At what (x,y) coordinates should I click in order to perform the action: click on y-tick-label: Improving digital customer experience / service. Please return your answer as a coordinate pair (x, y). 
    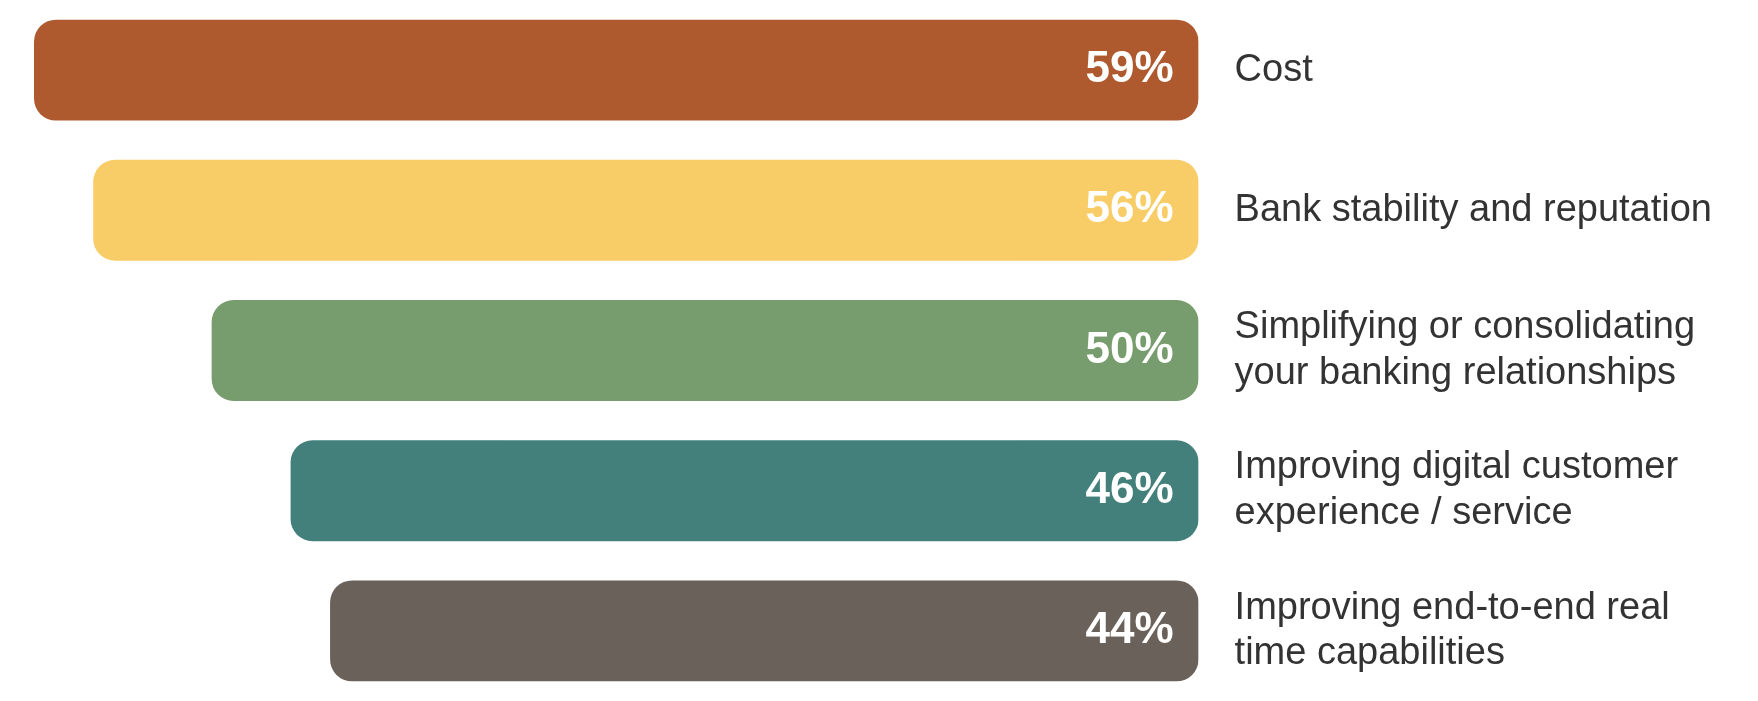
    Looking at the image, I should click on (1456, 488).